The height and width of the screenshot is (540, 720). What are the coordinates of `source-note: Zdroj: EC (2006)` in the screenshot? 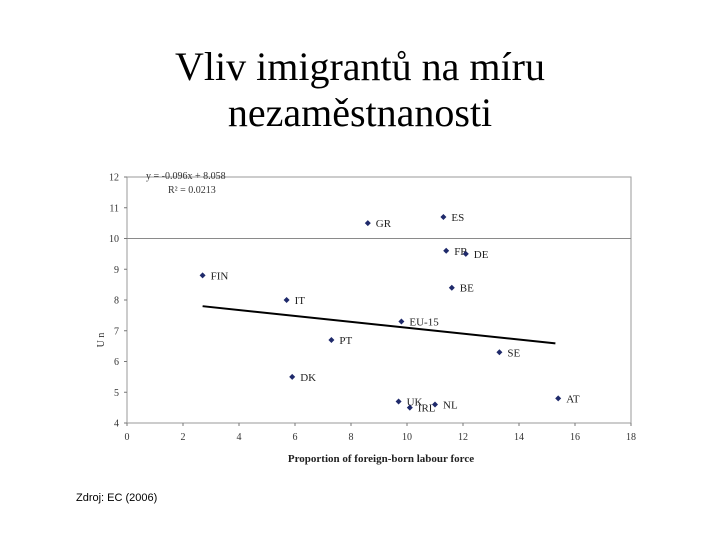 It's located at (117, 498).